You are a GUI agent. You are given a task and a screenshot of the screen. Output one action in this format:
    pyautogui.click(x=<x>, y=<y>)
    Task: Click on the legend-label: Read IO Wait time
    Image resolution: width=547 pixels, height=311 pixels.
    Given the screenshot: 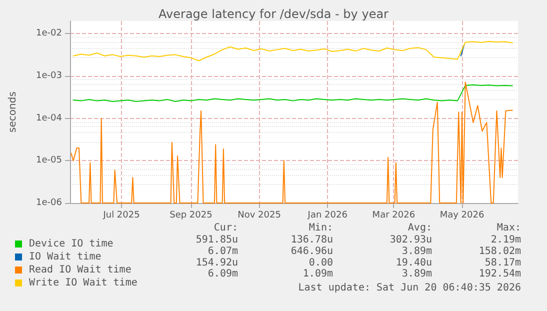 What is the action you would take?
    pyautogui.click(x=80, y=270)
    